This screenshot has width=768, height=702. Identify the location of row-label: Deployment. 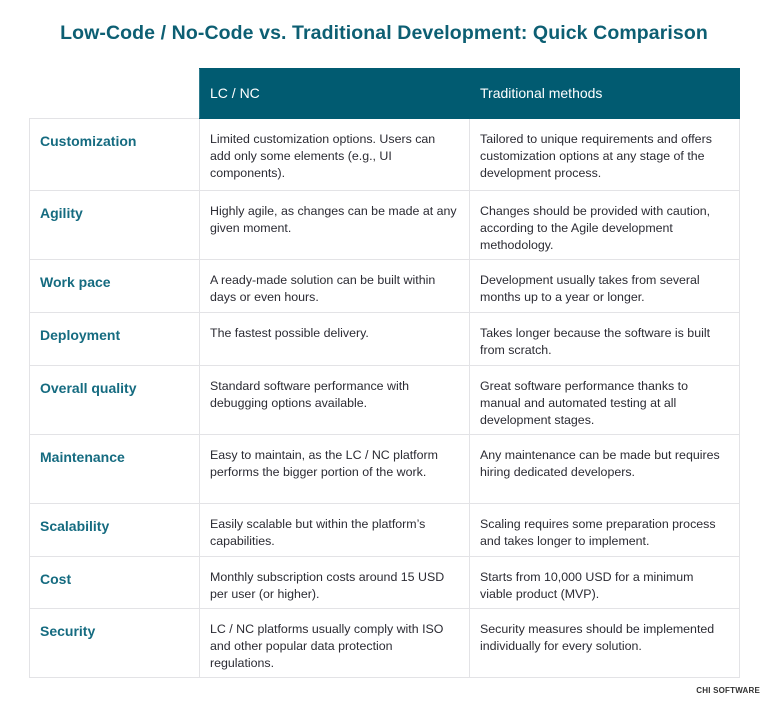
(114, 339).